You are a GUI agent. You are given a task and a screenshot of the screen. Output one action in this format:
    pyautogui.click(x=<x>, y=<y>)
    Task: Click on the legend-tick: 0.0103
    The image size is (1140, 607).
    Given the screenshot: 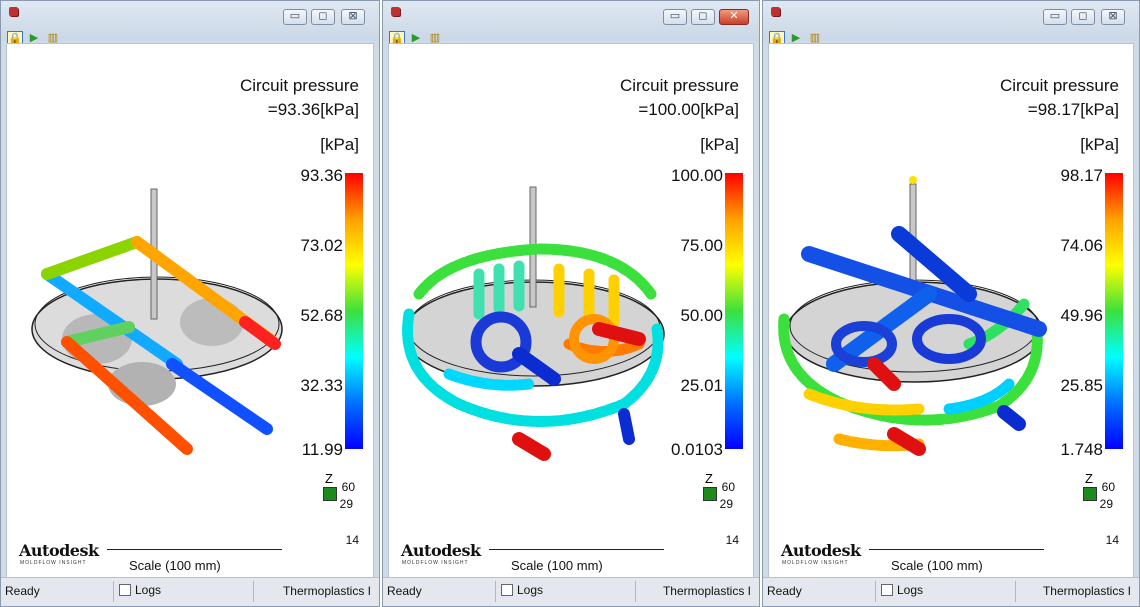 What is the action you would take?
    pyautogui.click(x=697, y=449)
    